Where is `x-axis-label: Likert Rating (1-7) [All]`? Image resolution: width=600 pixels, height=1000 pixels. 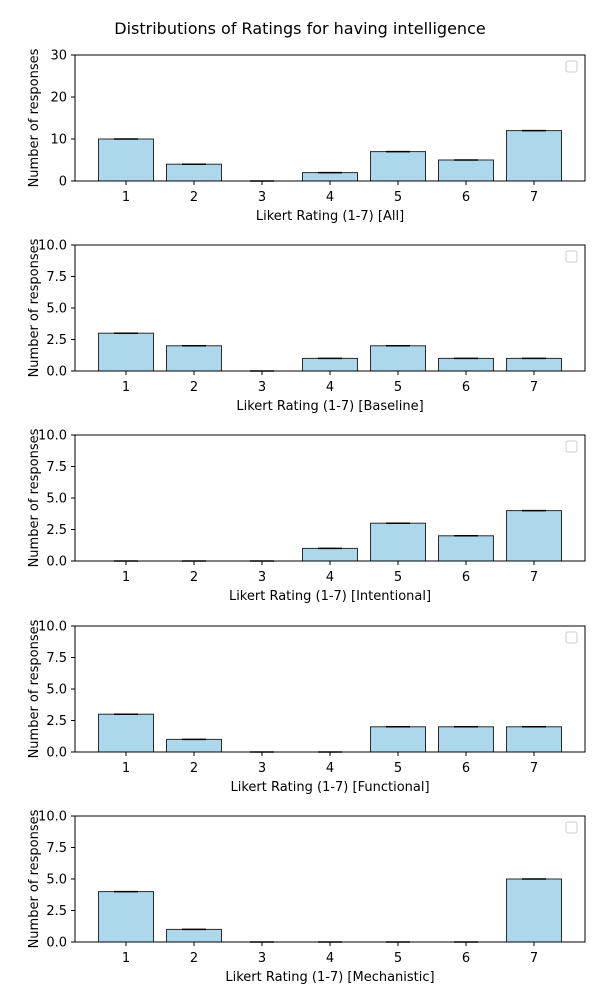 x-axis-label: Likert Rating (1-7) [All] is located at coordinates (330, 216).